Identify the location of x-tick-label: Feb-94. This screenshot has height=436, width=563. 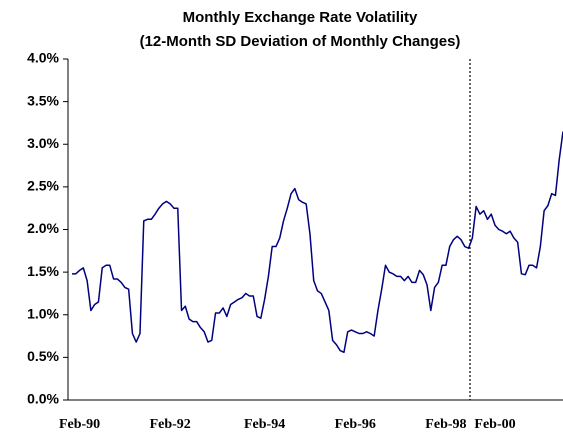
(264, 424).